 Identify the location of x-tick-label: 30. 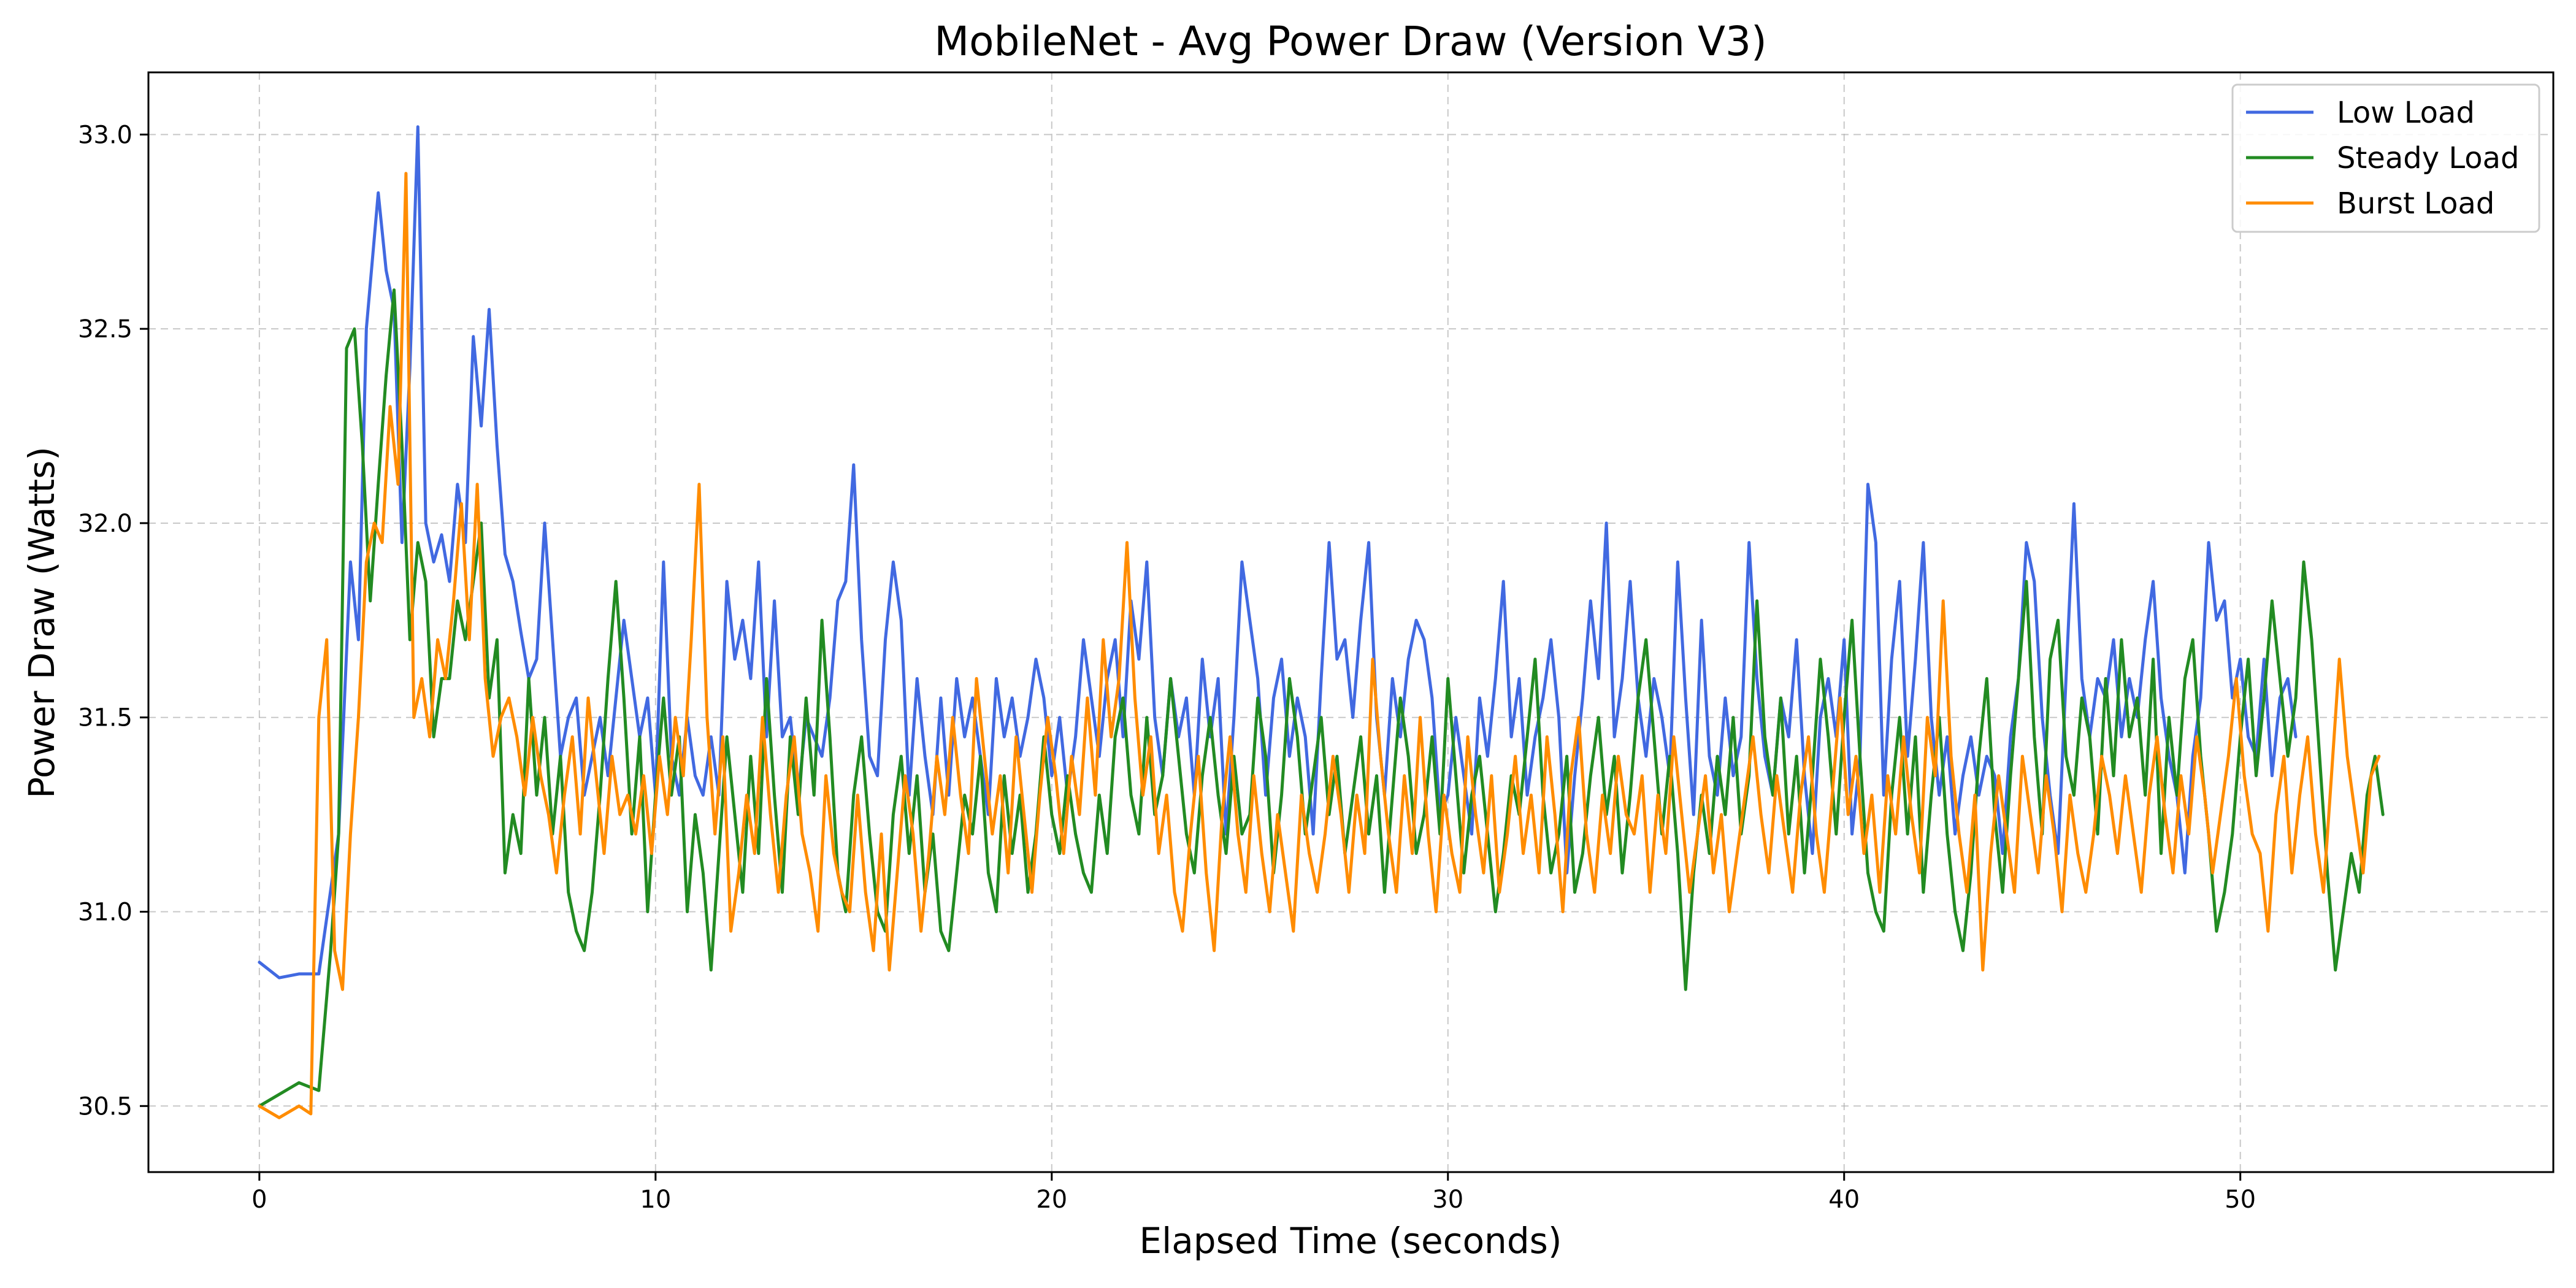
(1447, 1200).